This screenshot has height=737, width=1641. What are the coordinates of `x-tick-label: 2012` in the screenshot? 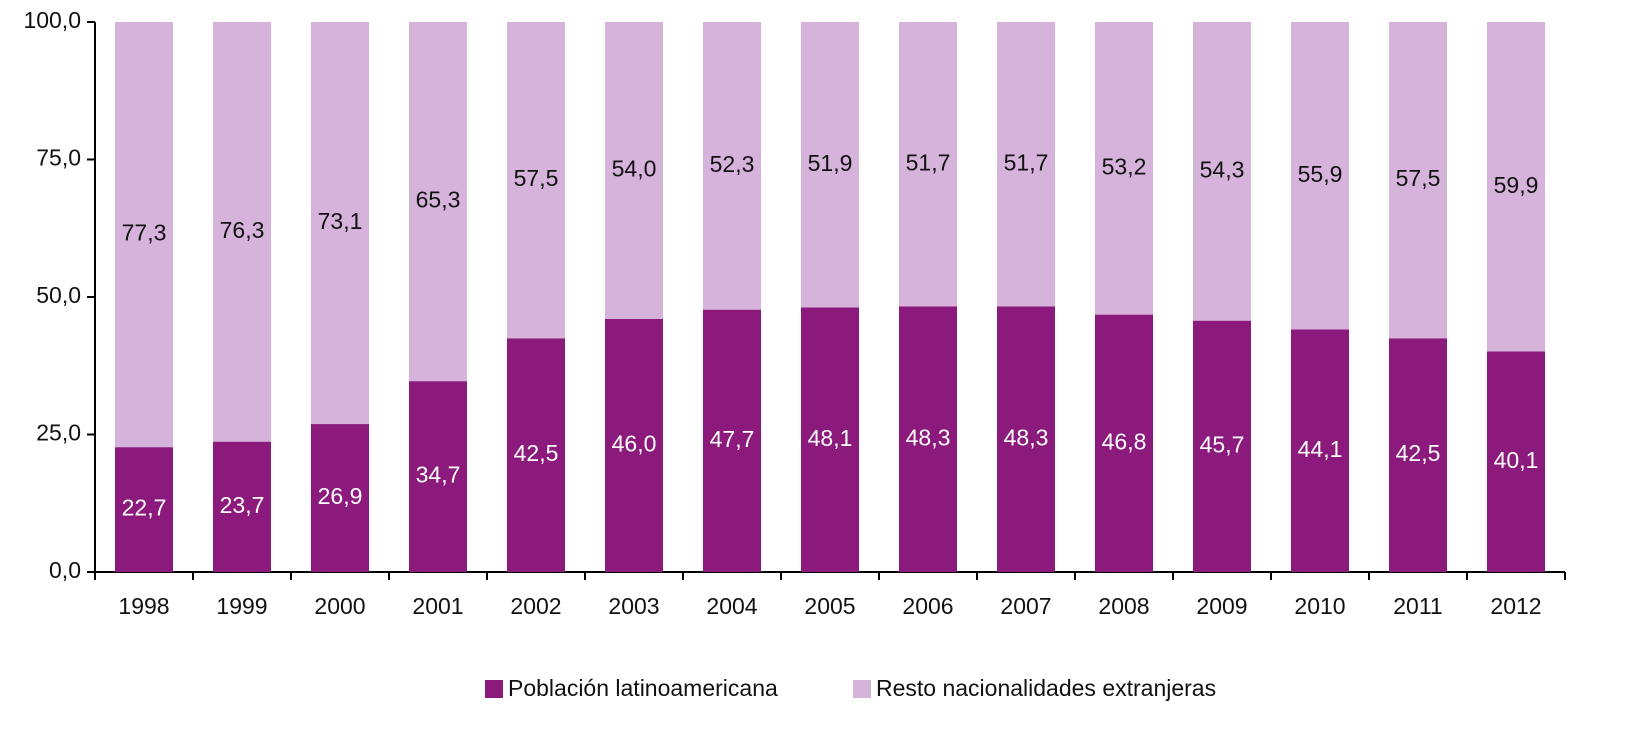 It's located at (1515, 606).